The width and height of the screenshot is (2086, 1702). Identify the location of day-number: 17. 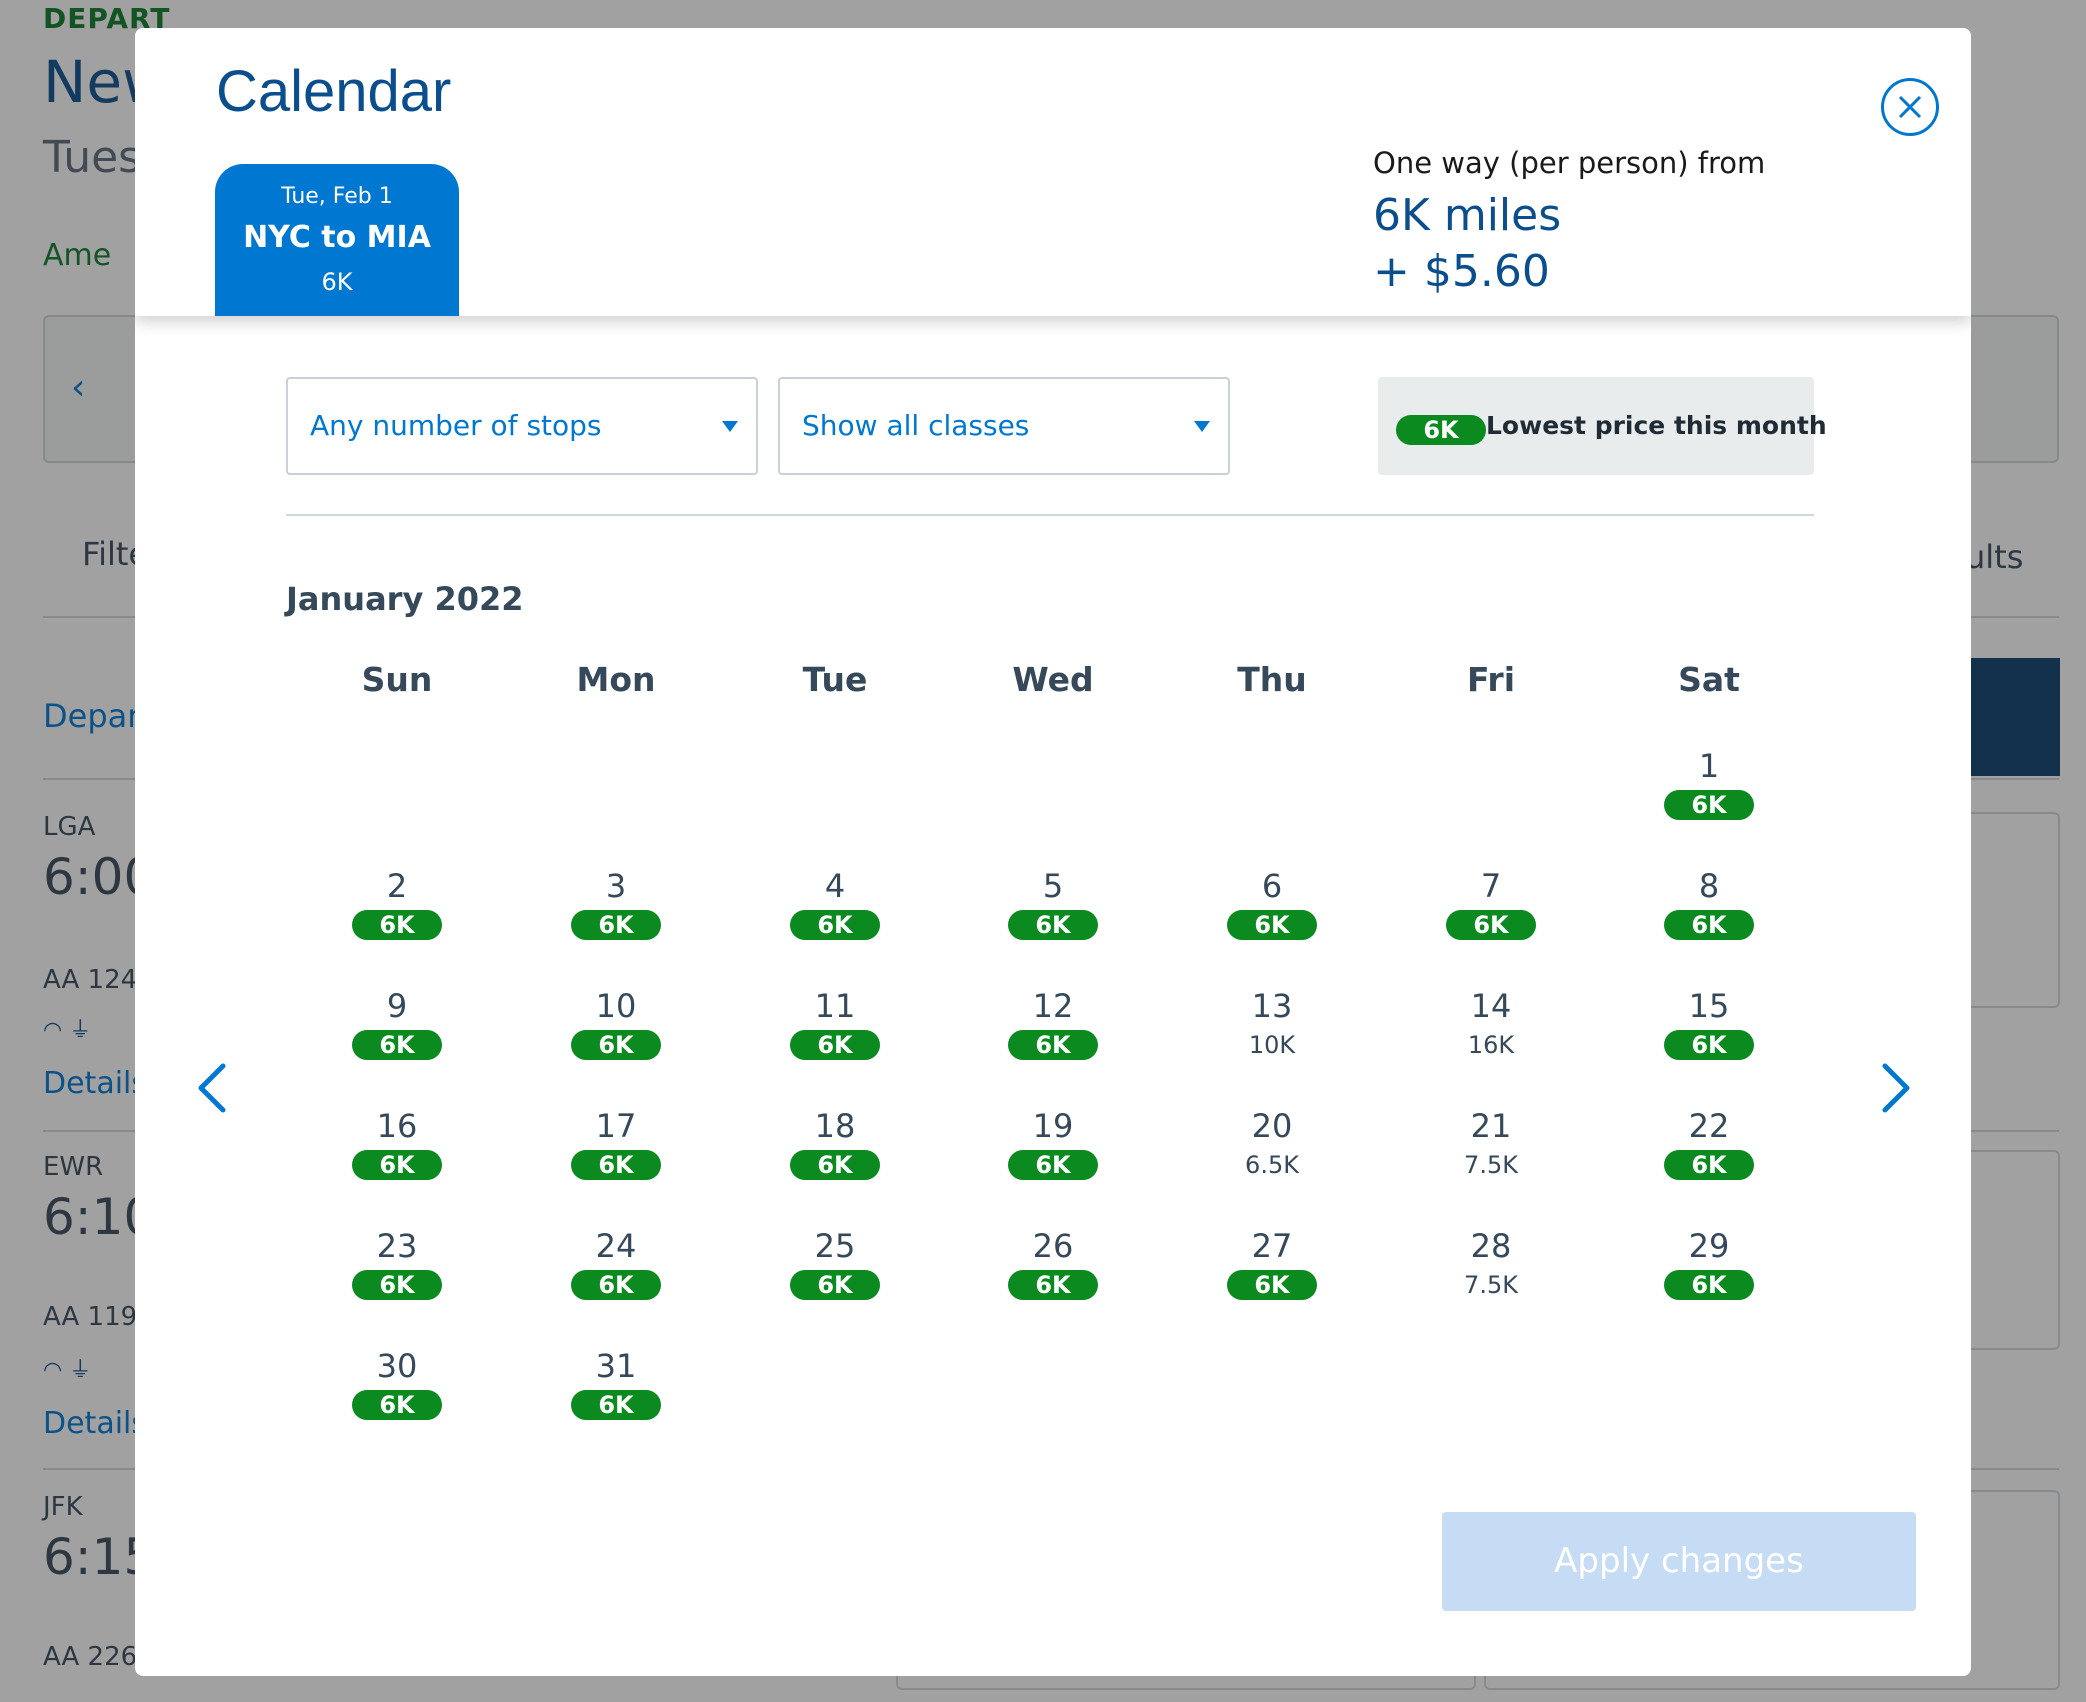
(616, 1126).